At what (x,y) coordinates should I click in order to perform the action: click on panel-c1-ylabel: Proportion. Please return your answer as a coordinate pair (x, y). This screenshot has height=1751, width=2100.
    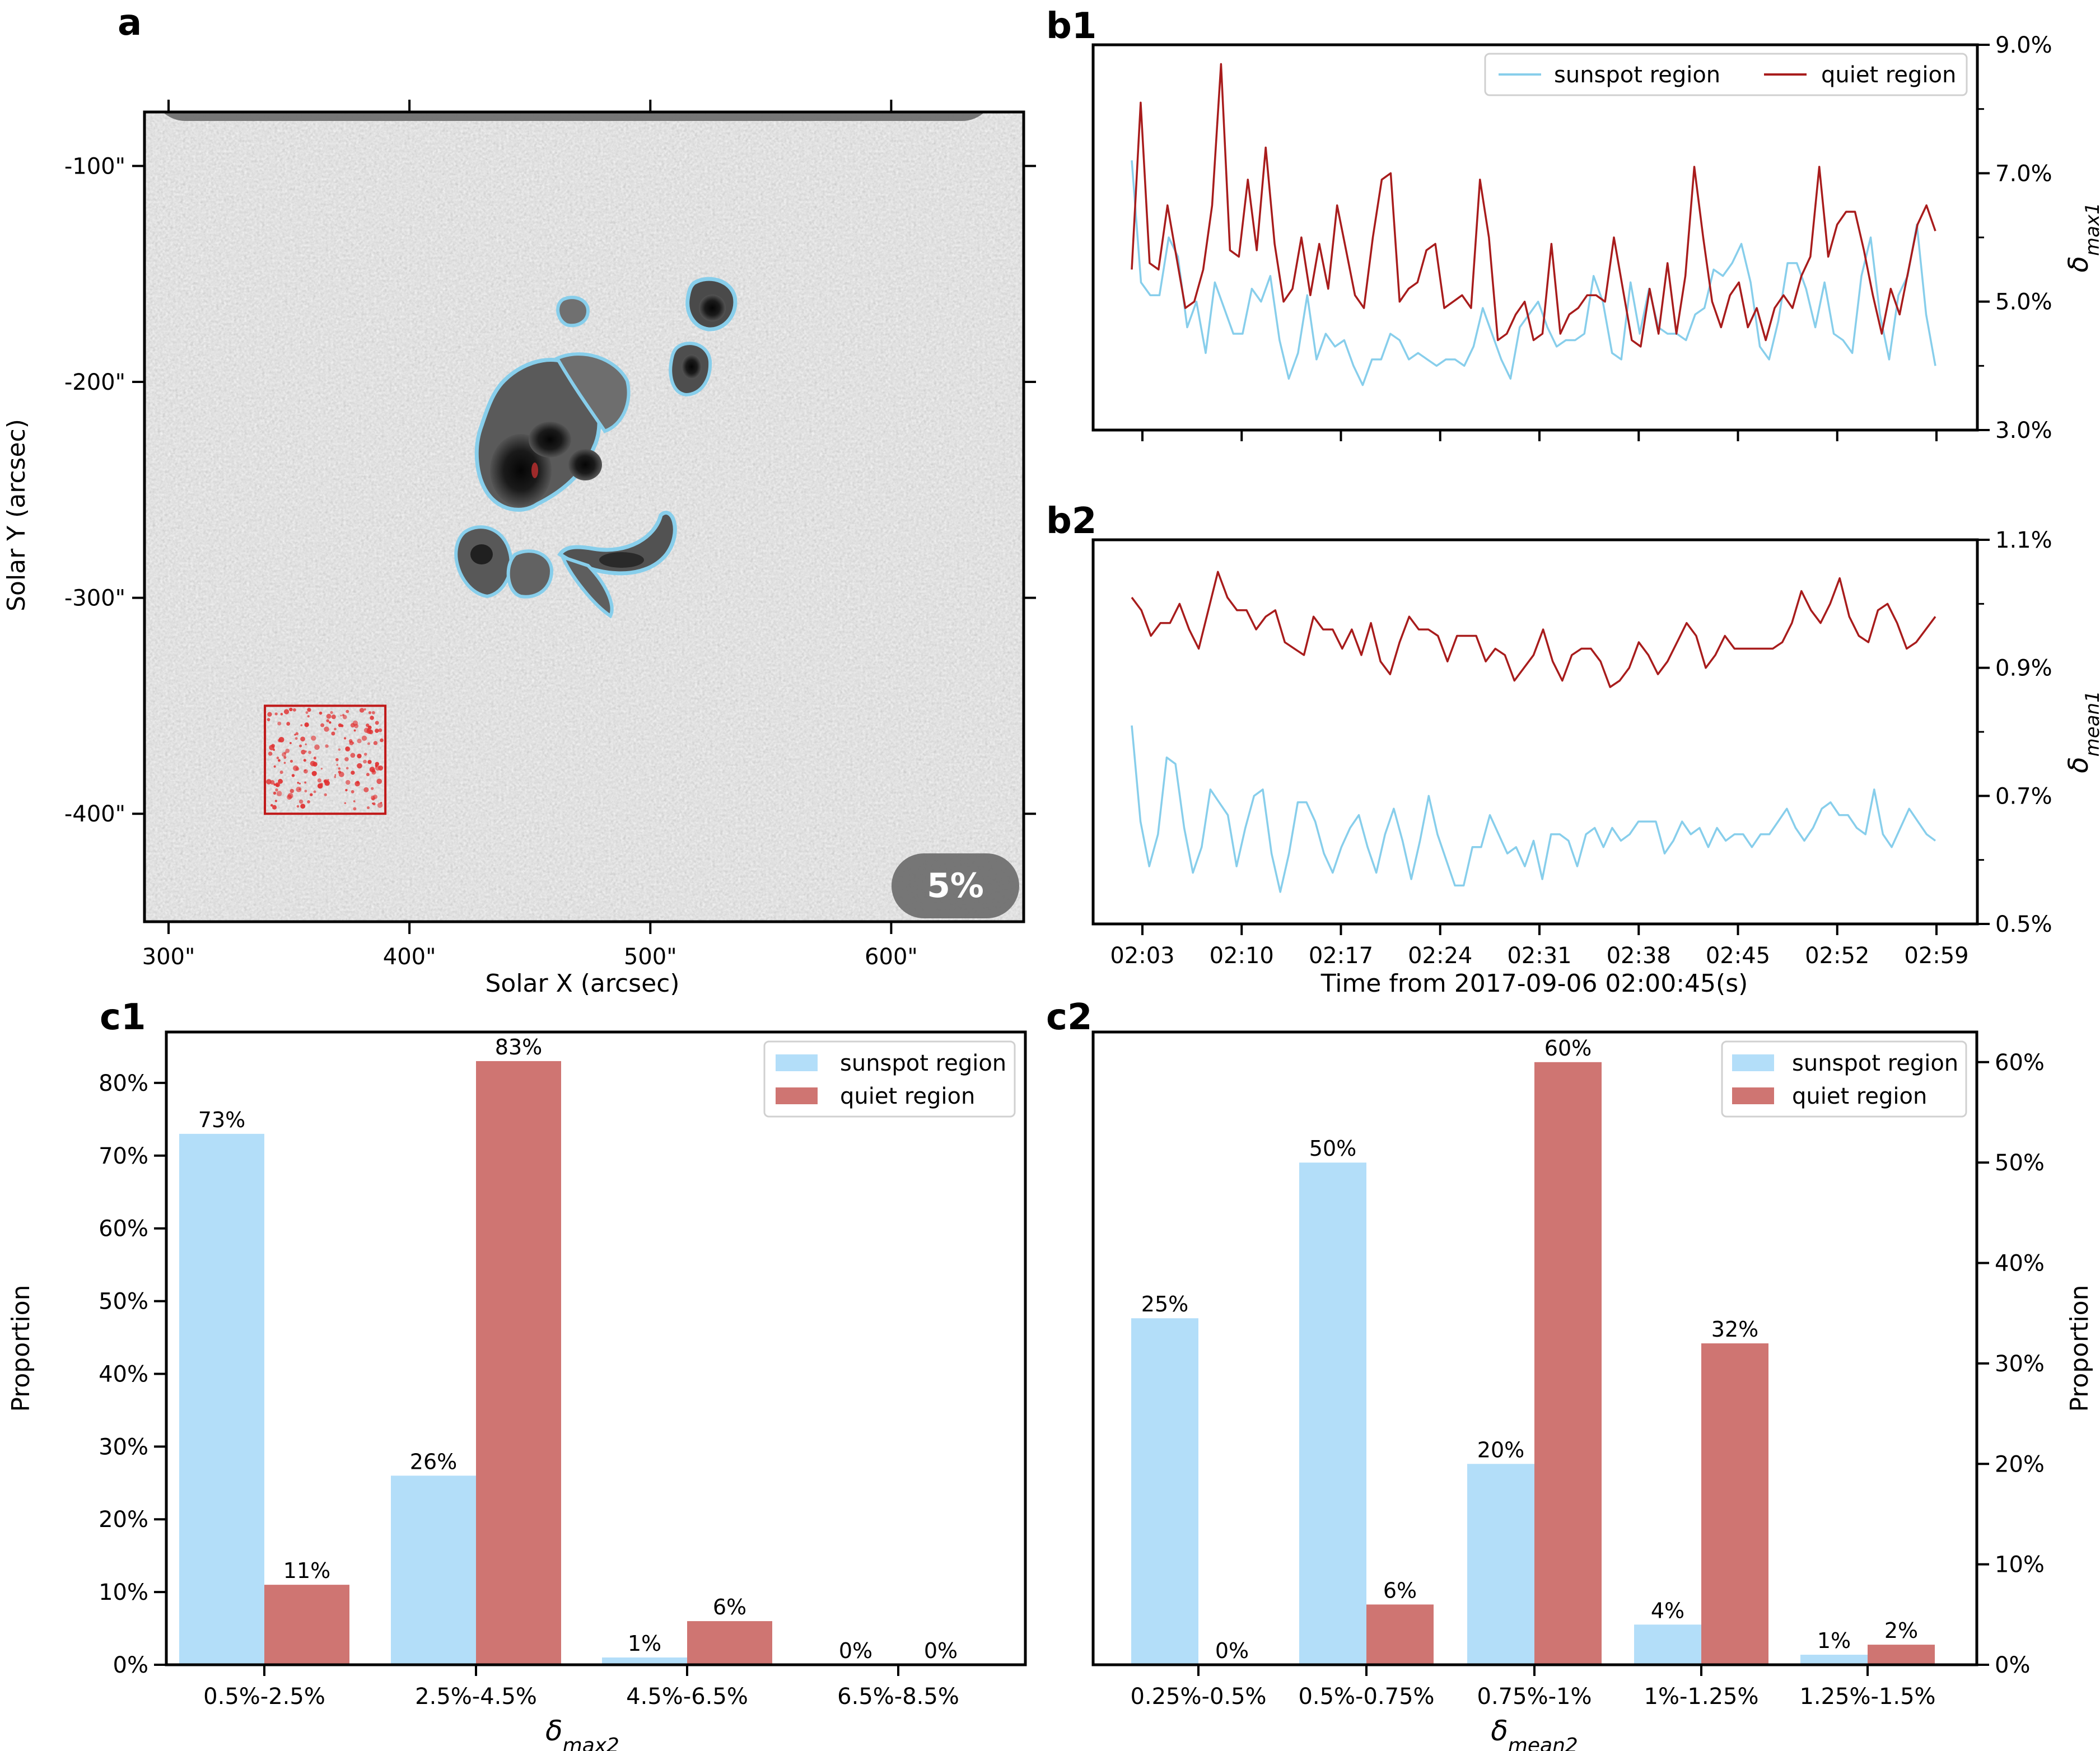
    Looking at the image, I should click on (21, 1348).